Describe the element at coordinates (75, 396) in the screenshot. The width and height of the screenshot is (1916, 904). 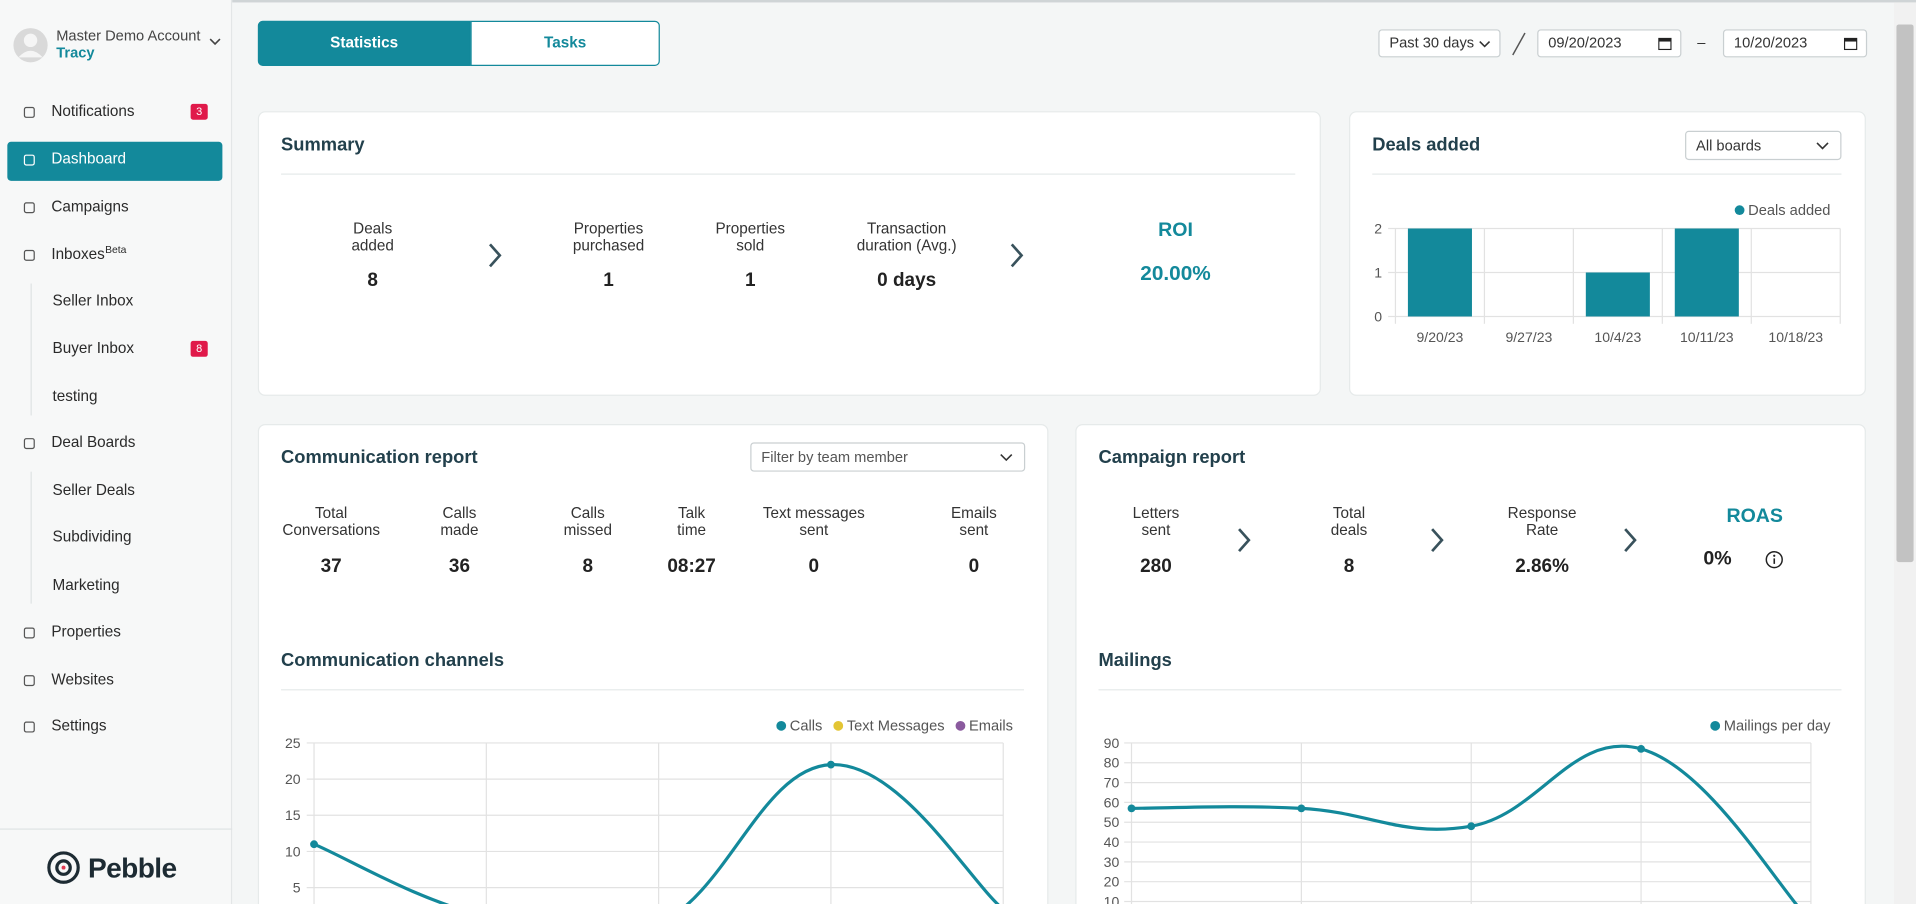
I see `nav-label: testing` at that location.